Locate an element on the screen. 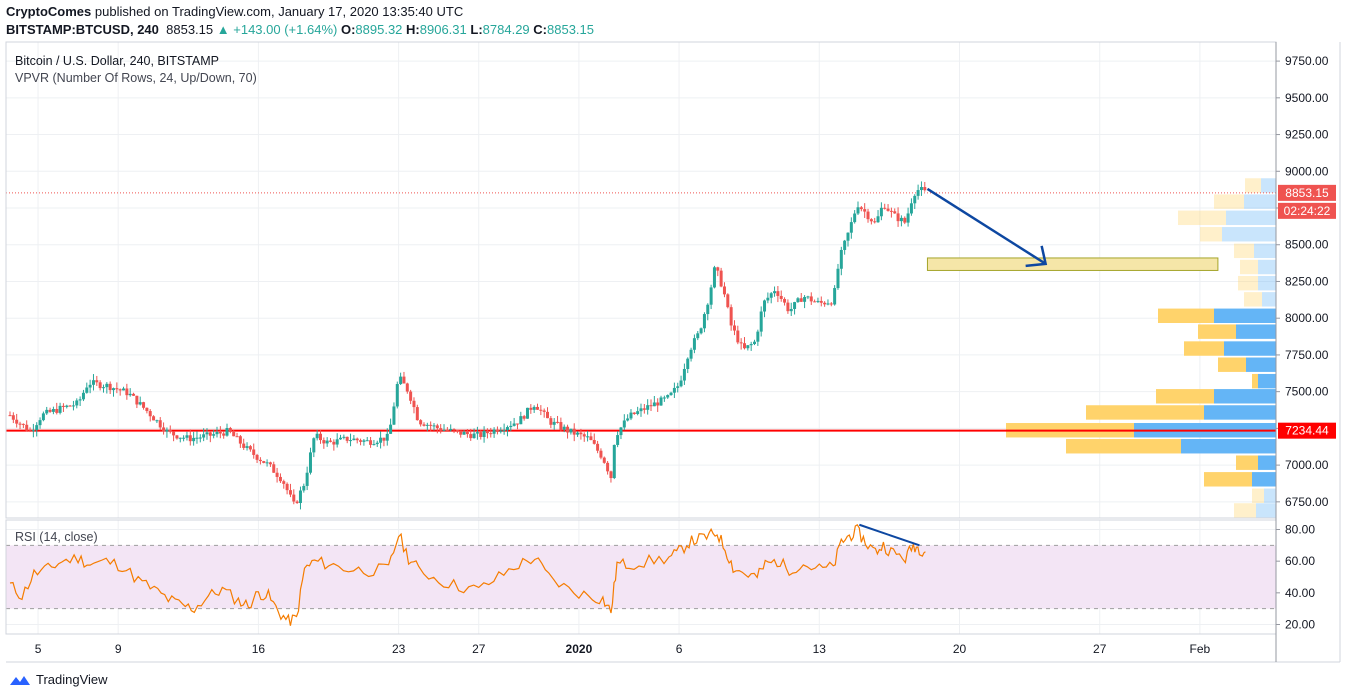 The width and height of the screenshot is (1348, 699). rsi-band is located at coordinates (641, 577).